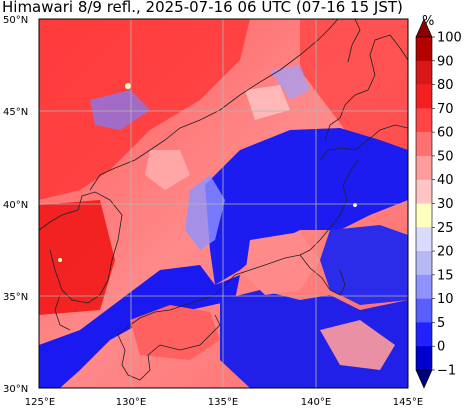  I want to click on colorbar-tick-label: 5, so click(441, 323).